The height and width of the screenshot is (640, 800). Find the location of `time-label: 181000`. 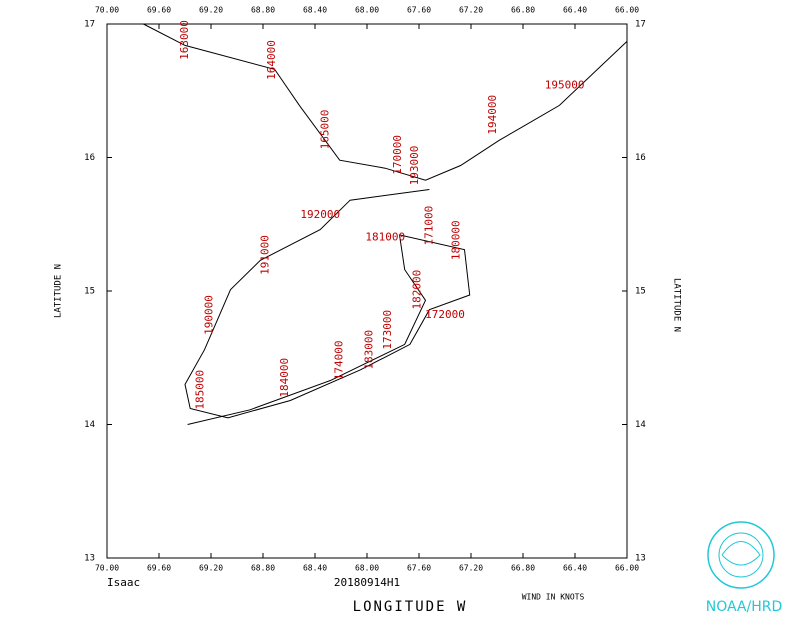

time-label: 181000 is located at coordinates (385, 237).